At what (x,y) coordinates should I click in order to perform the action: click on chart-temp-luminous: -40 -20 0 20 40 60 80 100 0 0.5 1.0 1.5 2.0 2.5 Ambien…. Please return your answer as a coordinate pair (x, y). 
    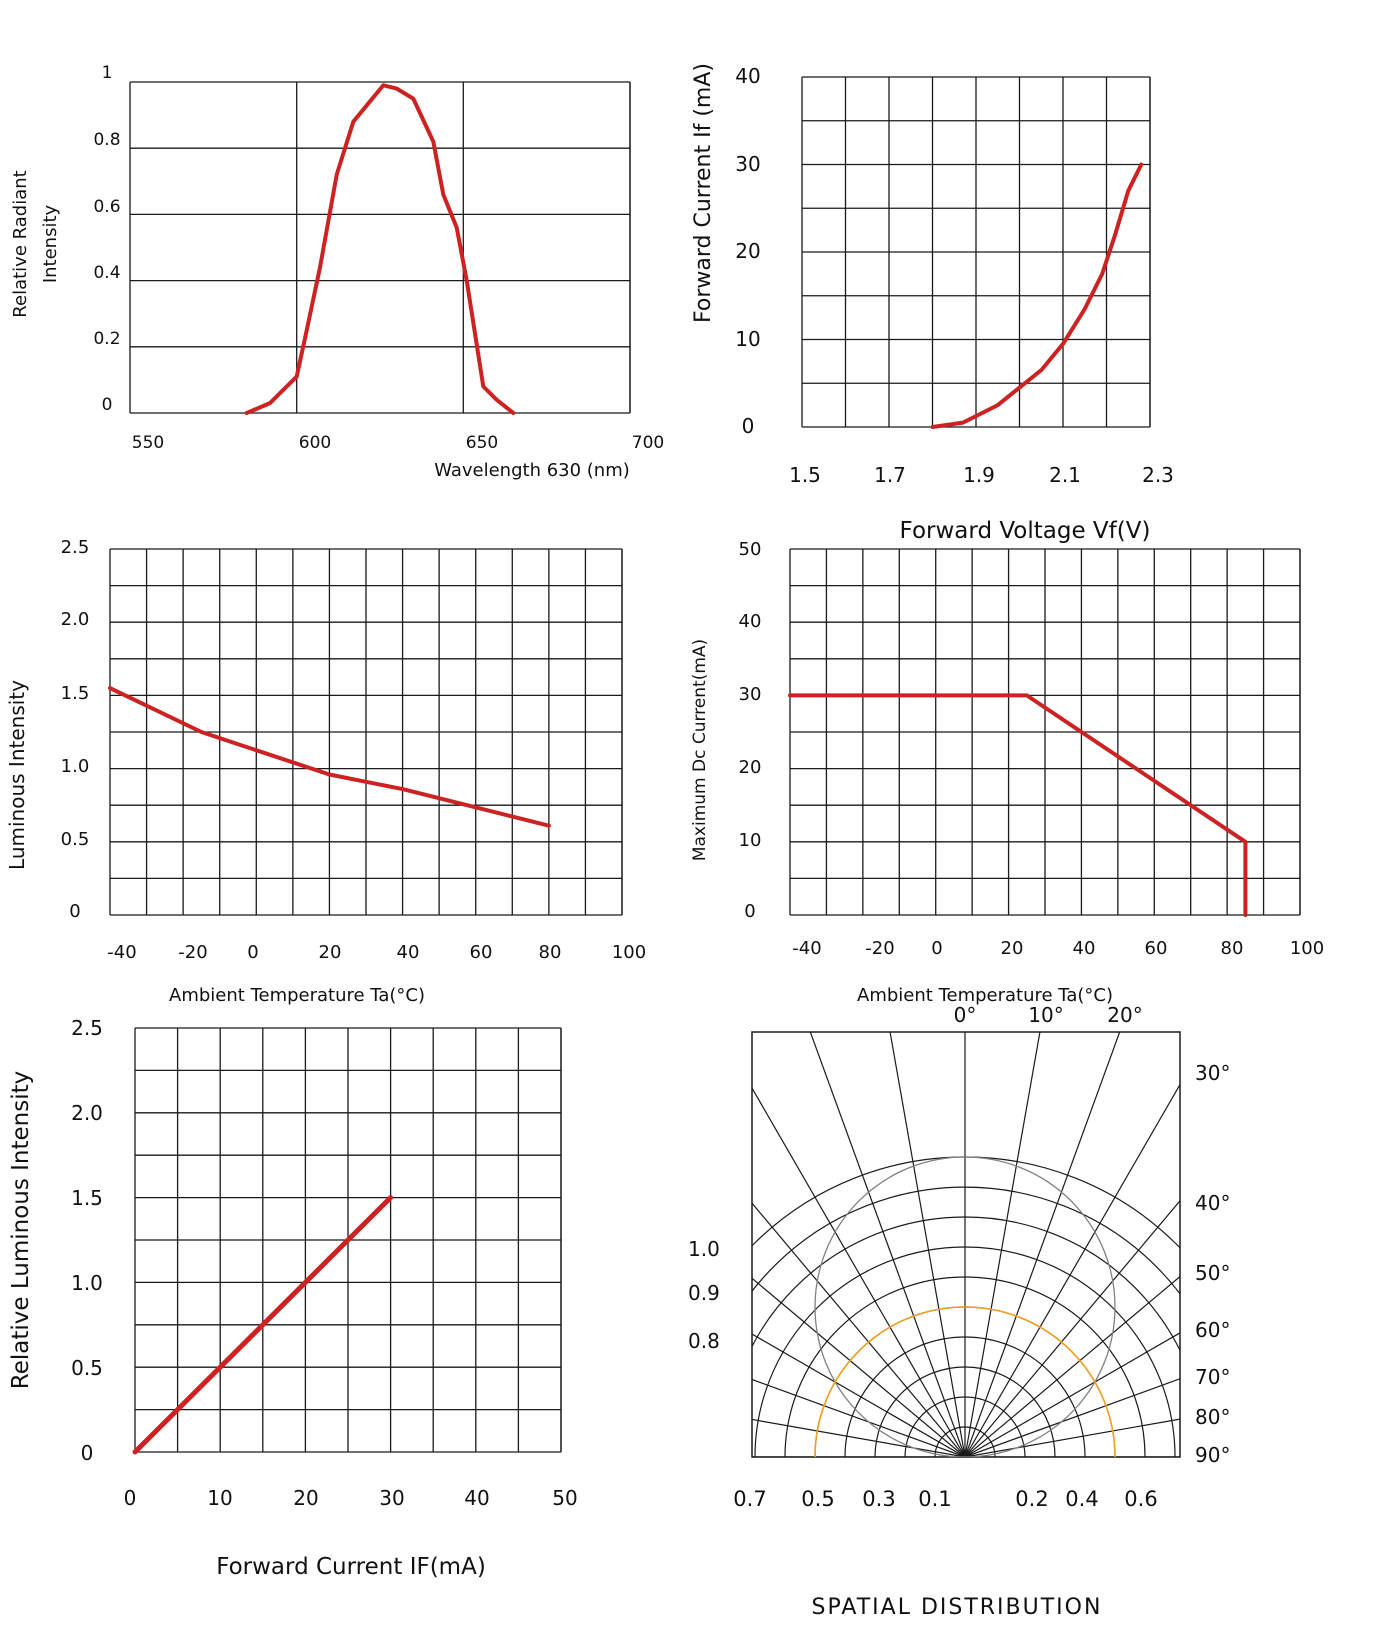
    Looking at the image, I should click on (325, 771).